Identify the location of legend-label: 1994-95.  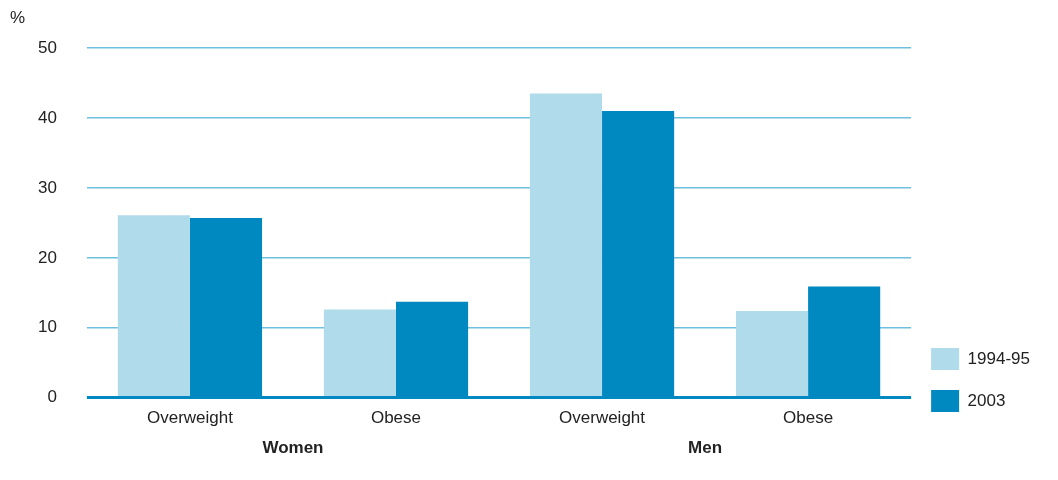
(998, 358).